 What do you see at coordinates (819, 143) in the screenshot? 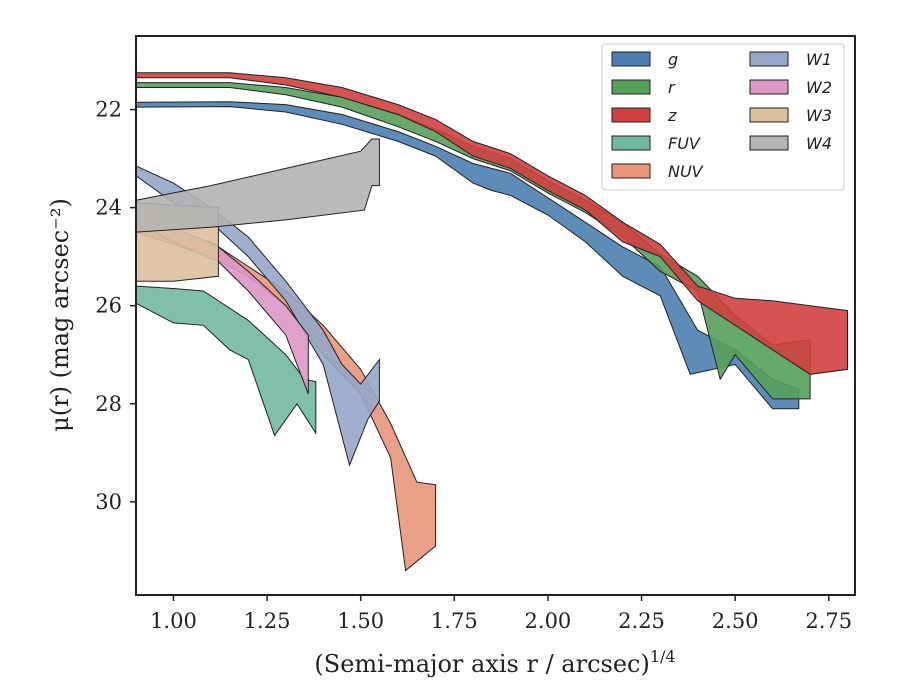
I see `legend-label-w4: W4` at bounding box center [819, 143].